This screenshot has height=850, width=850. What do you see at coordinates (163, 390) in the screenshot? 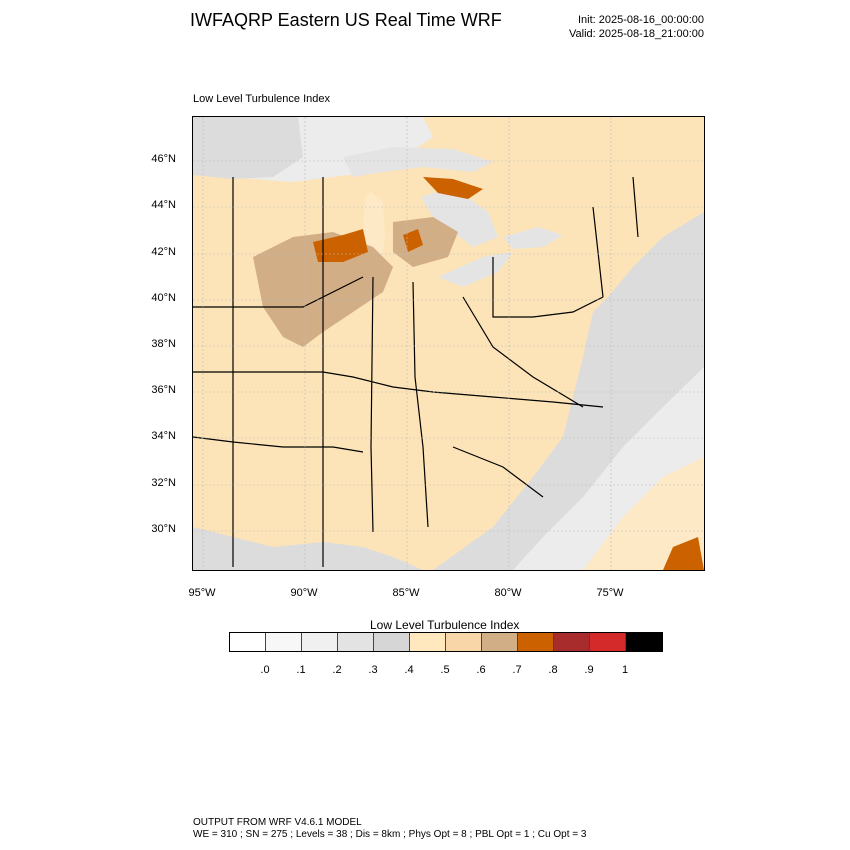
I see `lat-label: 36°N` at bounding box center [163, 390].